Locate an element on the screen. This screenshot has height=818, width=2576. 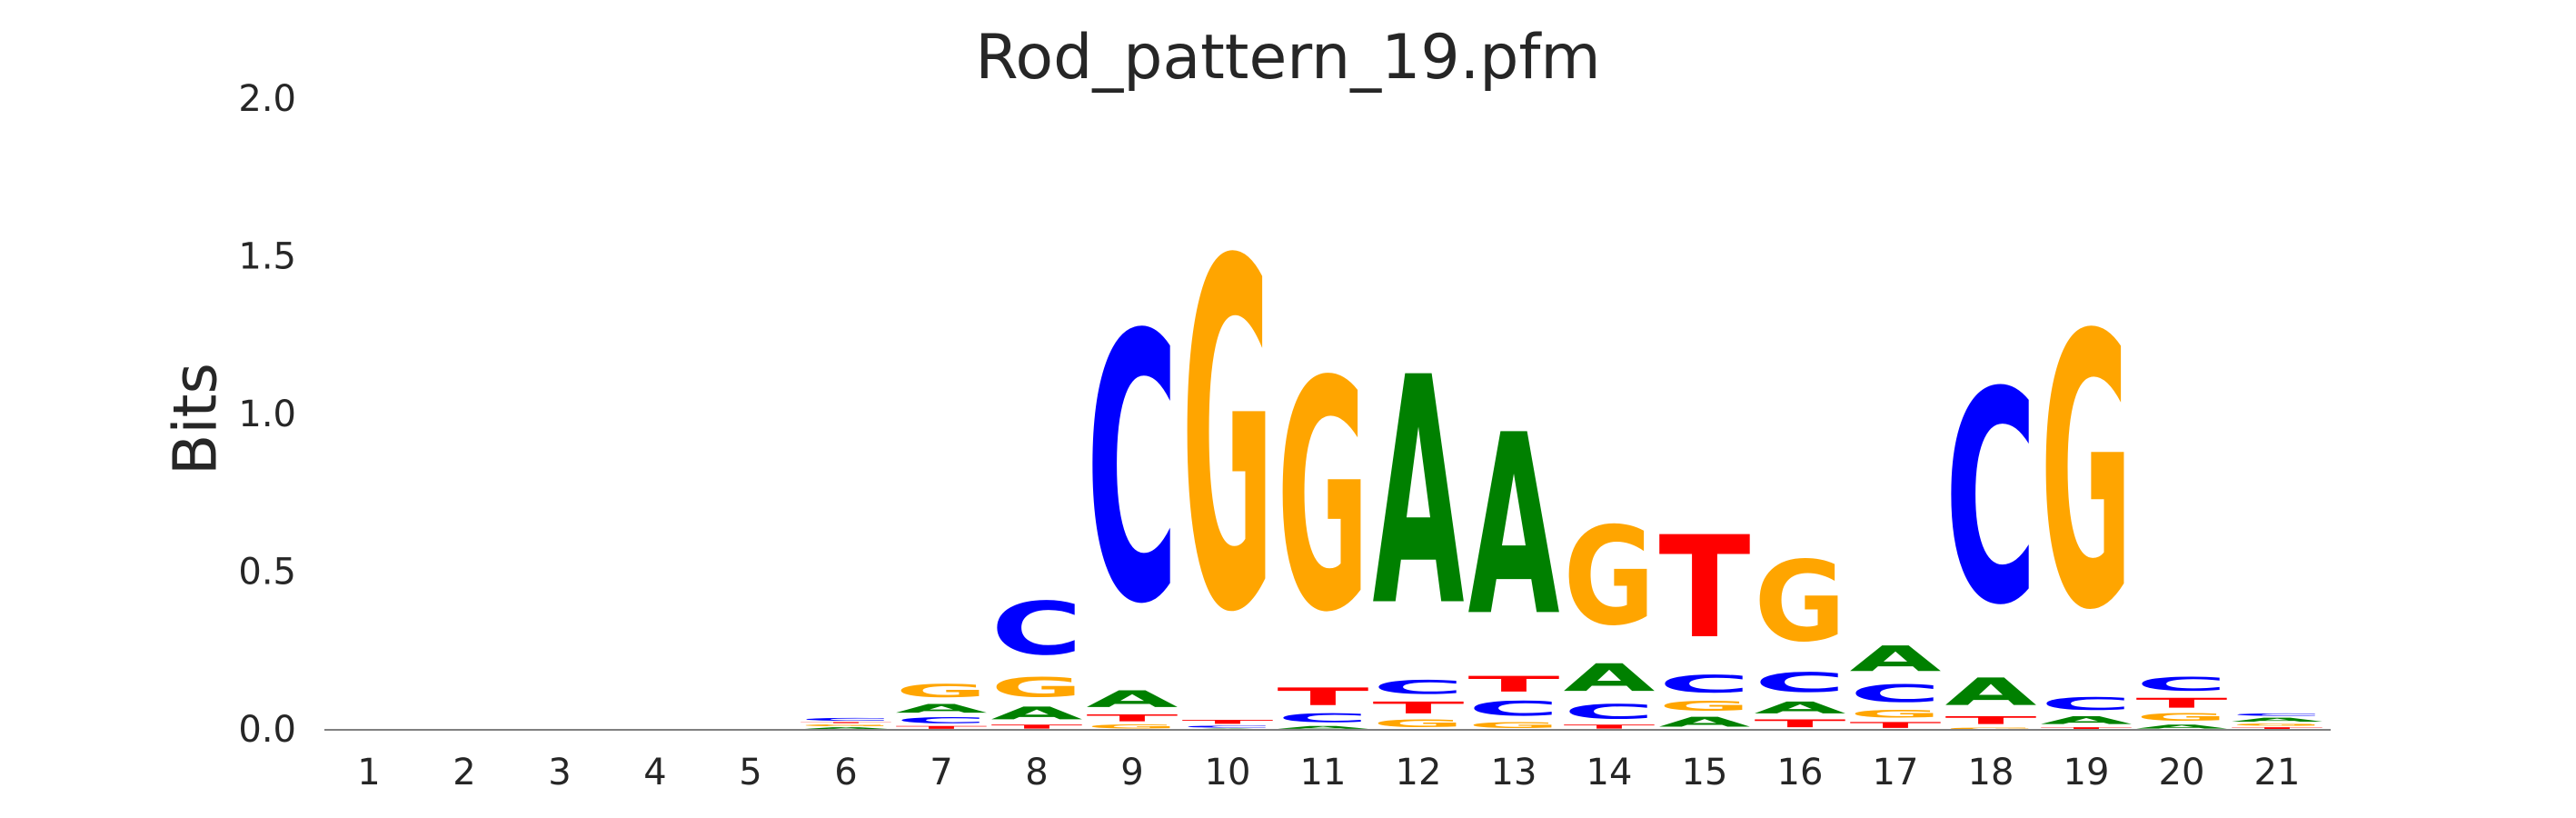
logo-column: TCAG is located at coordinates (1610, 615).